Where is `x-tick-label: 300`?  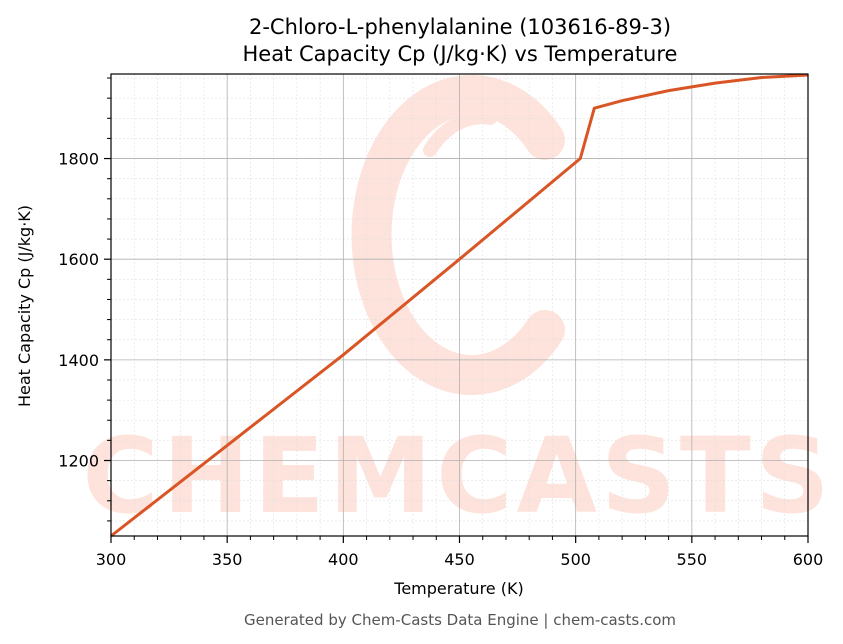
x-tick-label: 300 is located at coordinates (111, 559).